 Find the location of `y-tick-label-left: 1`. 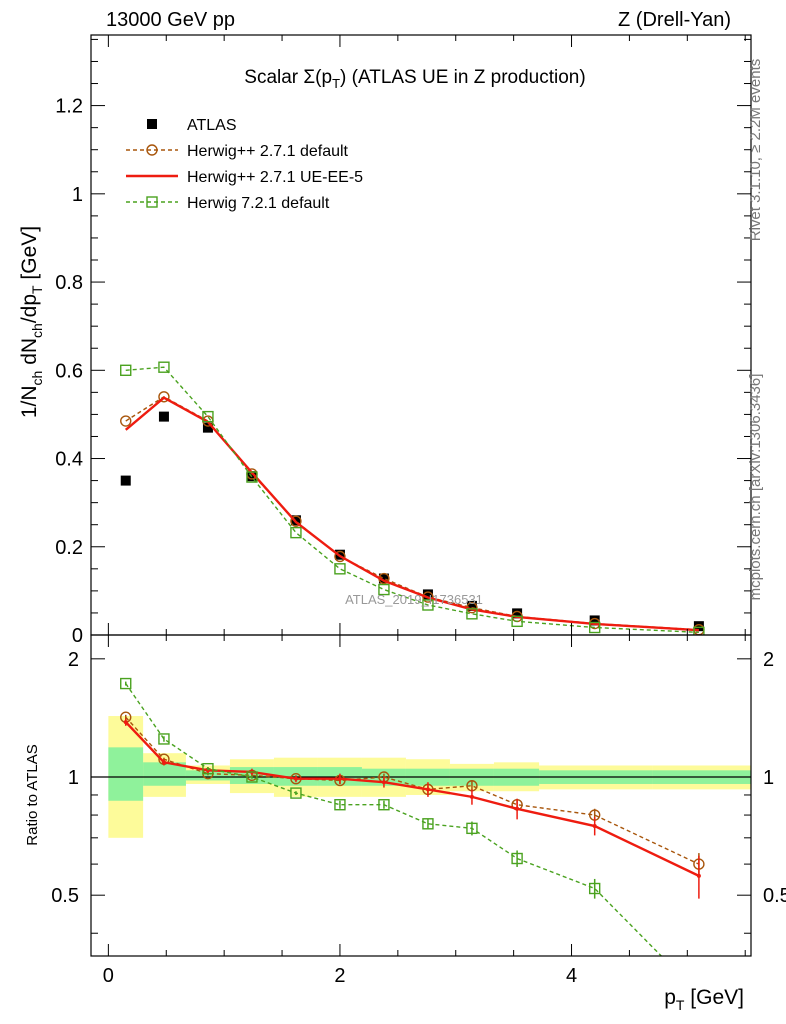

y-tick-label-left: 1 is located at coordinates (73, 778).